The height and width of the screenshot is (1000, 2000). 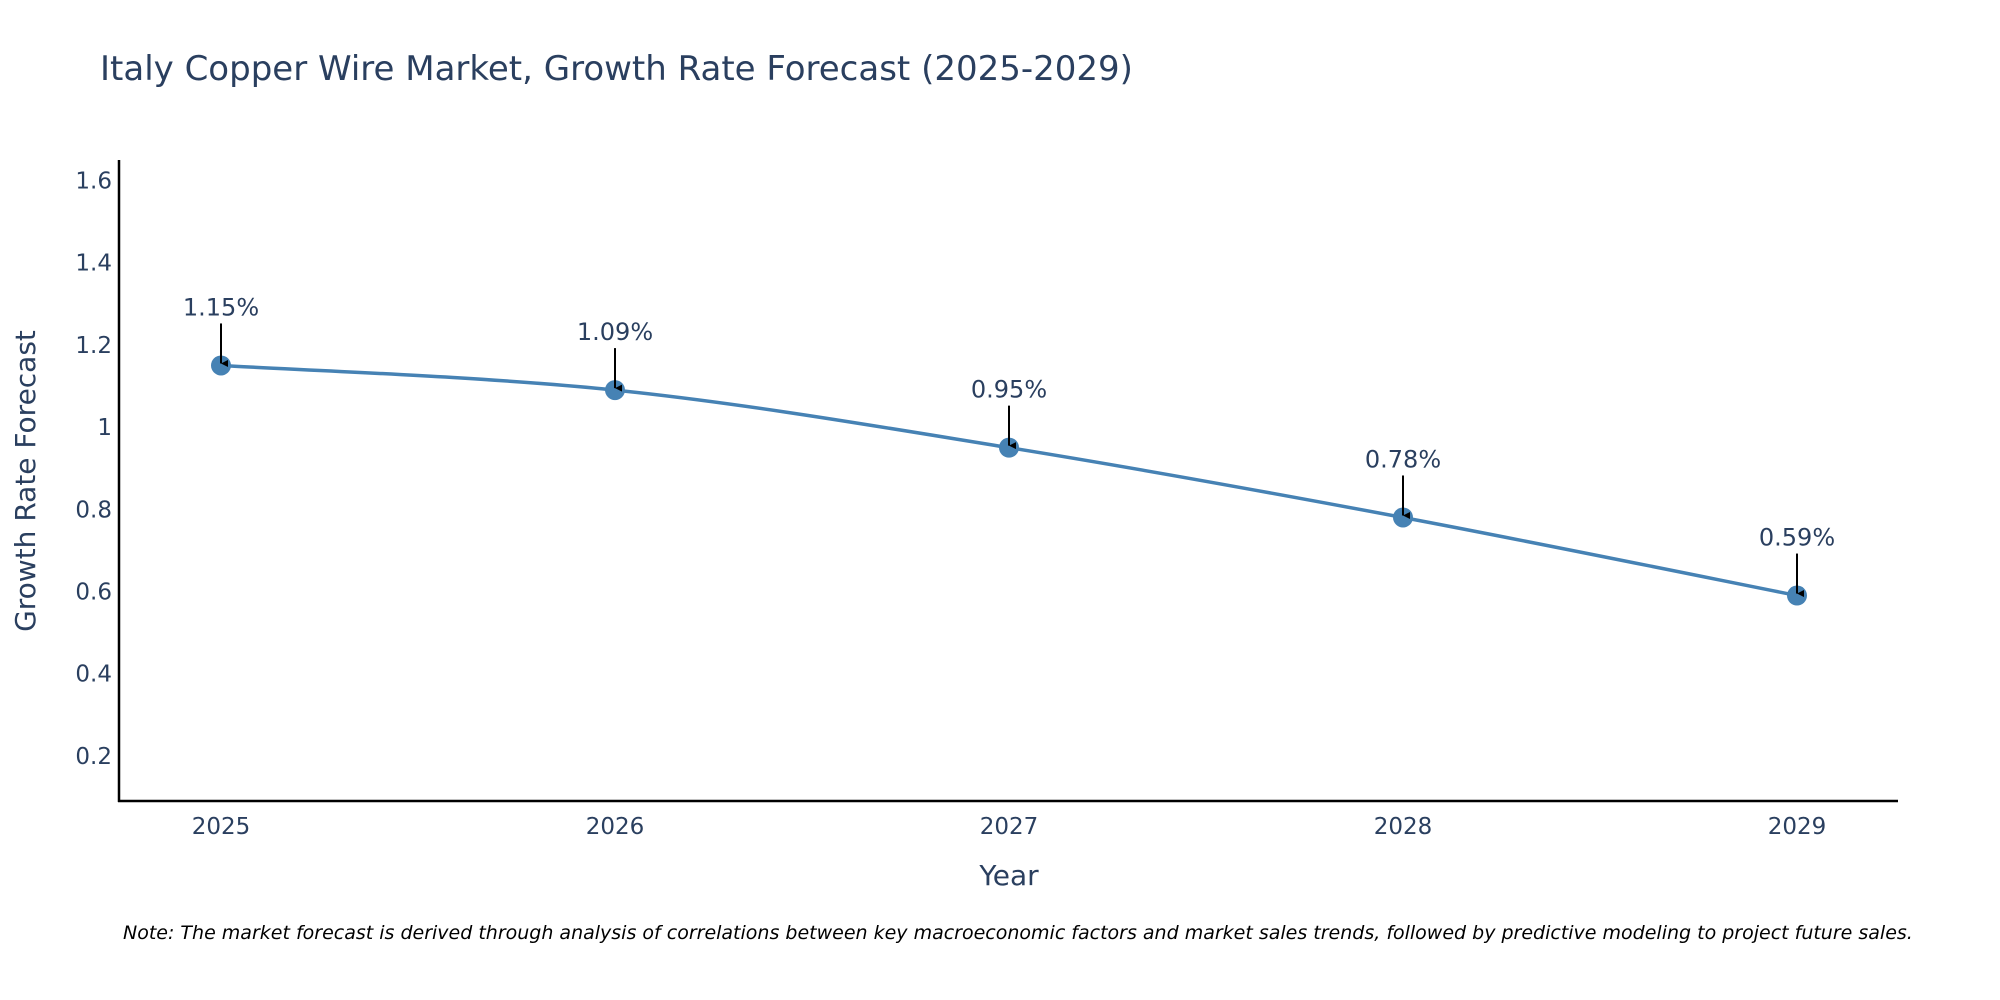 I want to click on y-tick-label: 0.8, so click(x=93, y=510).